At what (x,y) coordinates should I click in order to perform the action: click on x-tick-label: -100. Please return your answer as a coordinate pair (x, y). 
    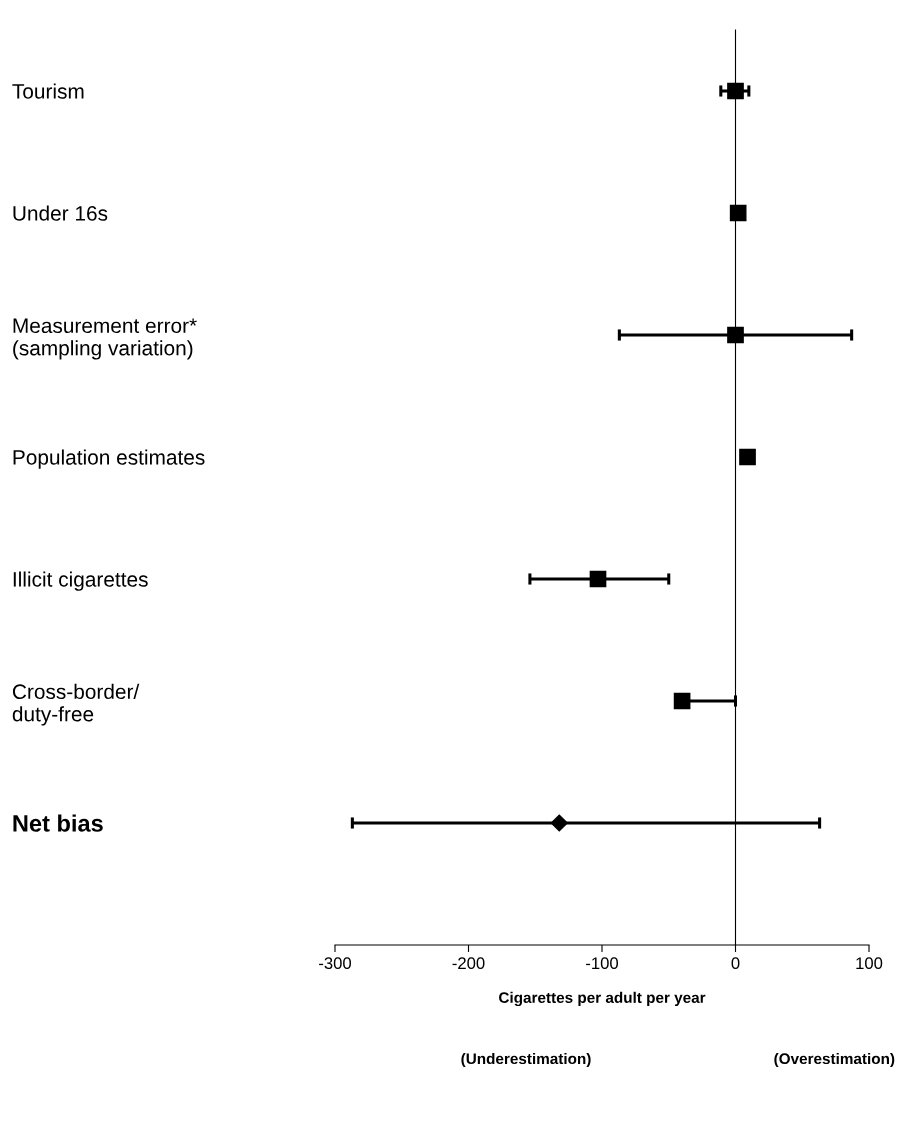
    Looking at the image, I should click on (602, 963).